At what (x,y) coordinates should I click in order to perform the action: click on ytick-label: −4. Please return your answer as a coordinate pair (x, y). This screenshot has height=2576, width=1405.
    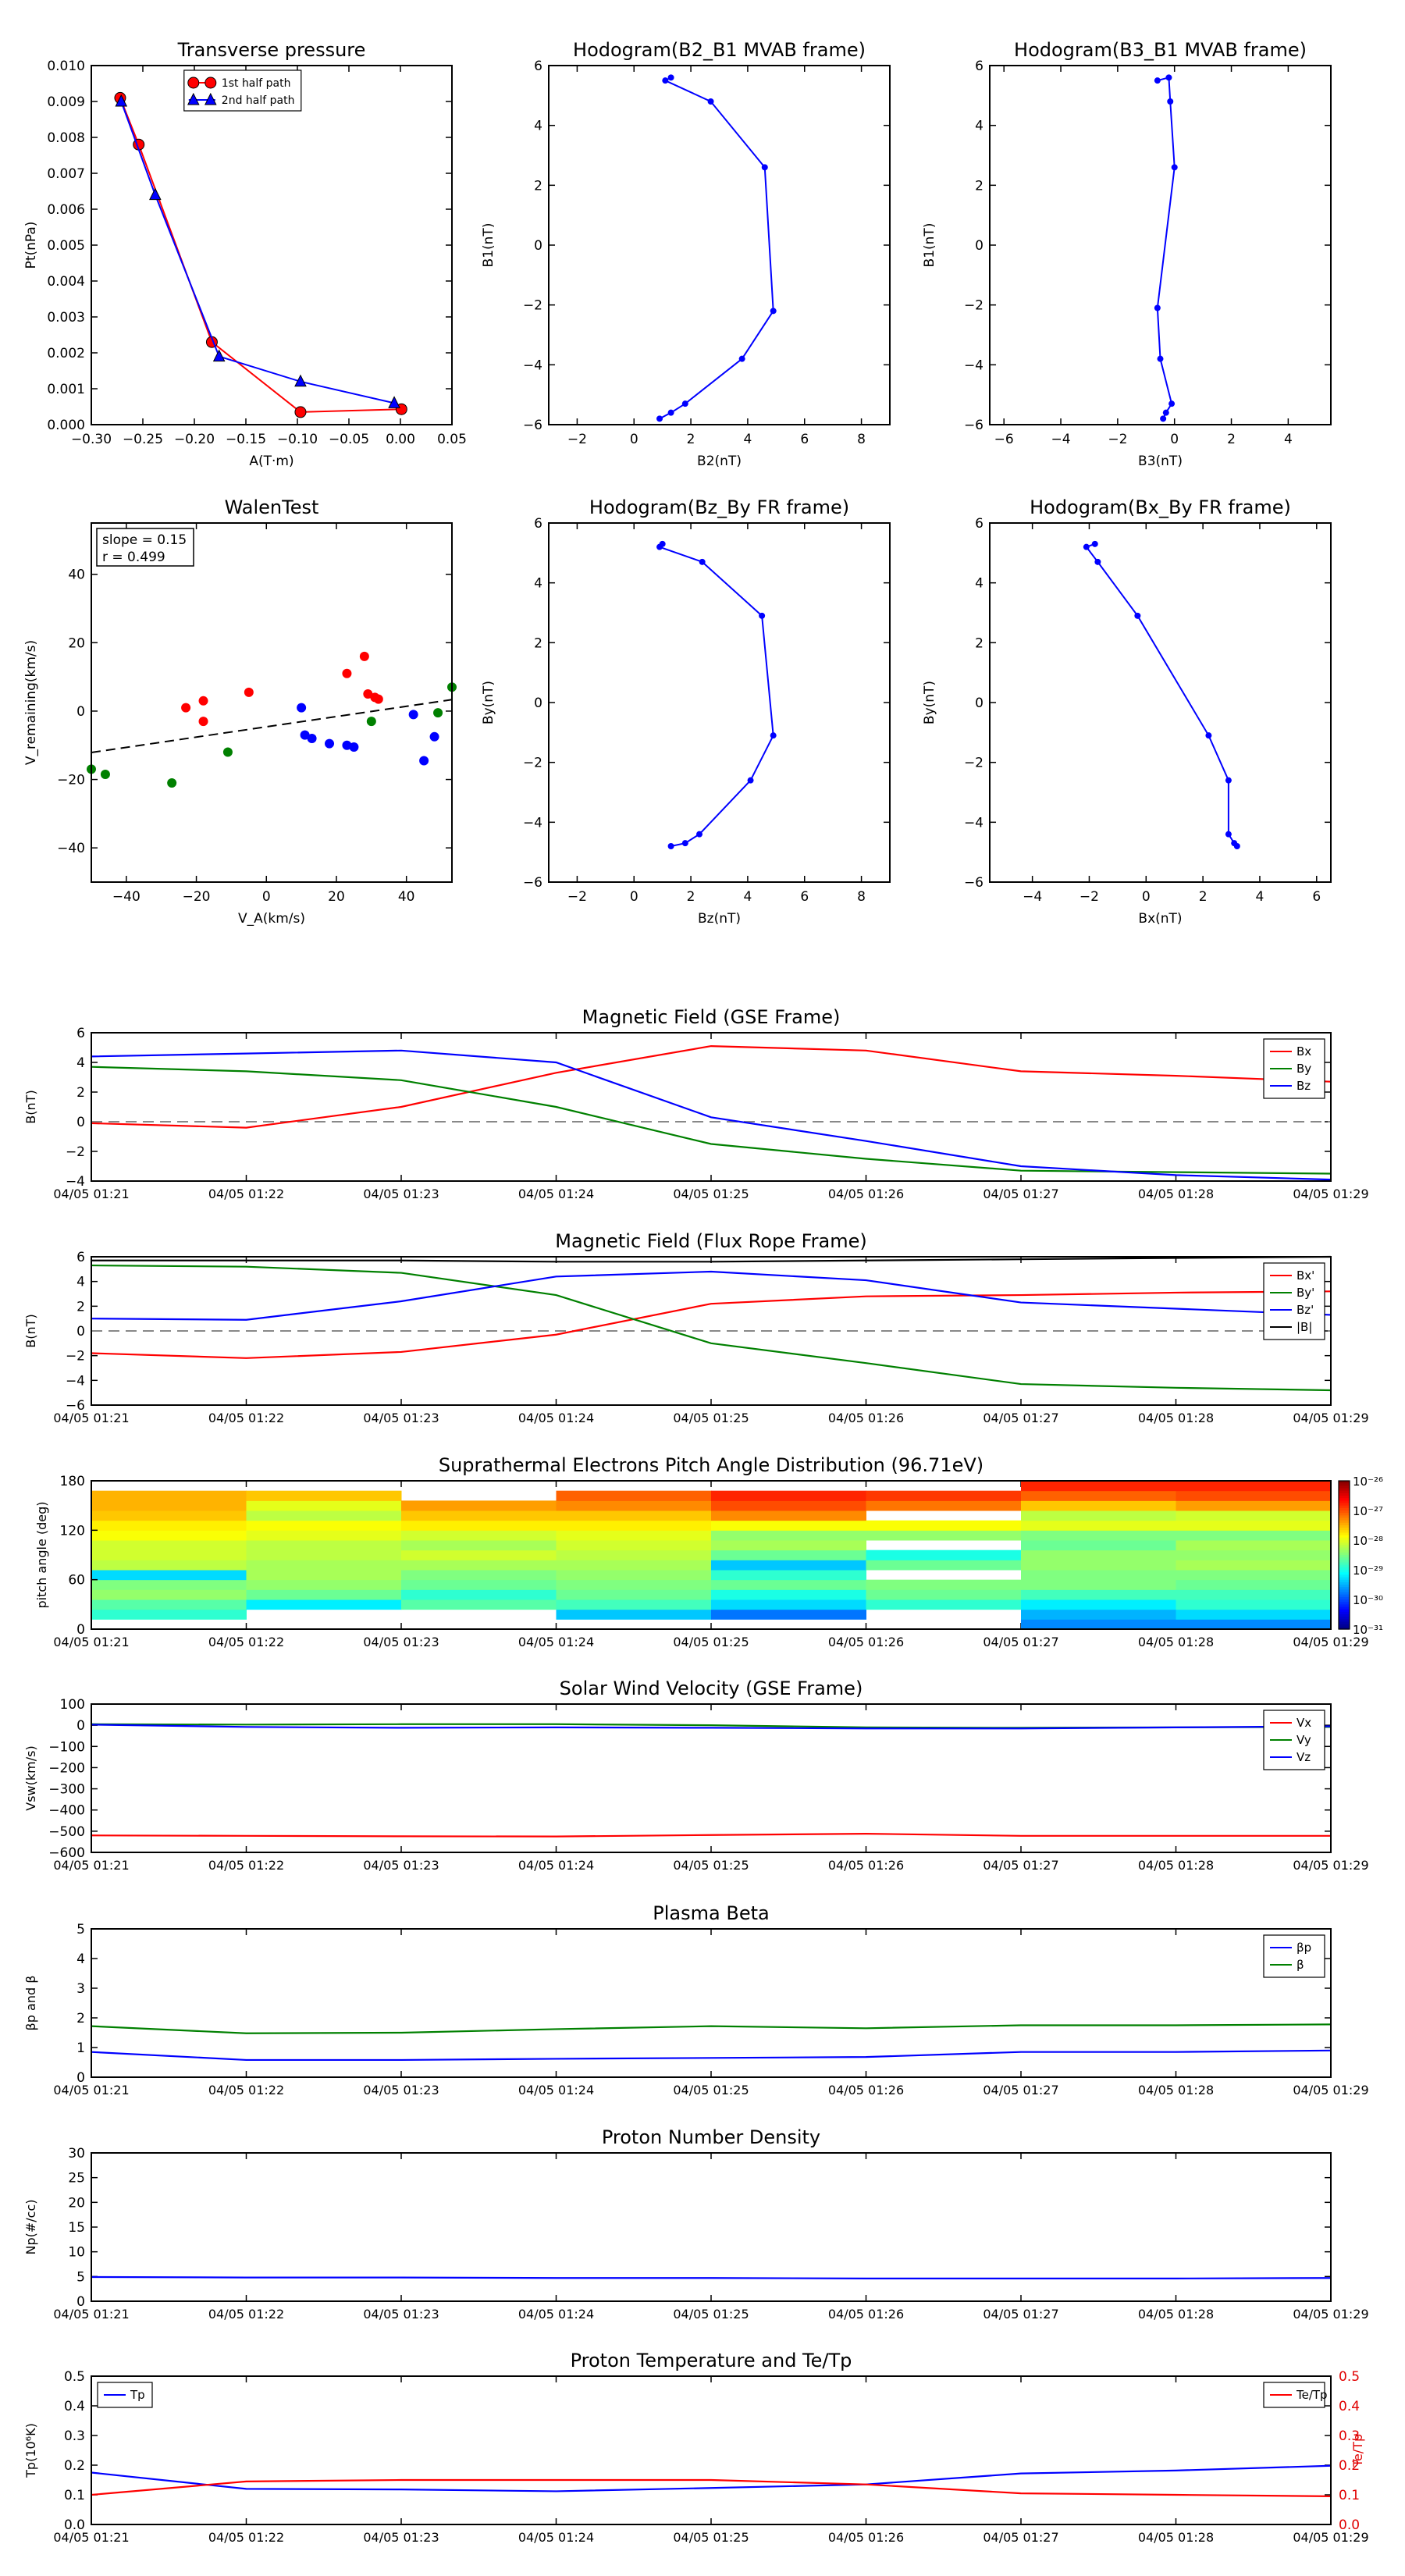
    Looking at the image, I should click on (974, 823).